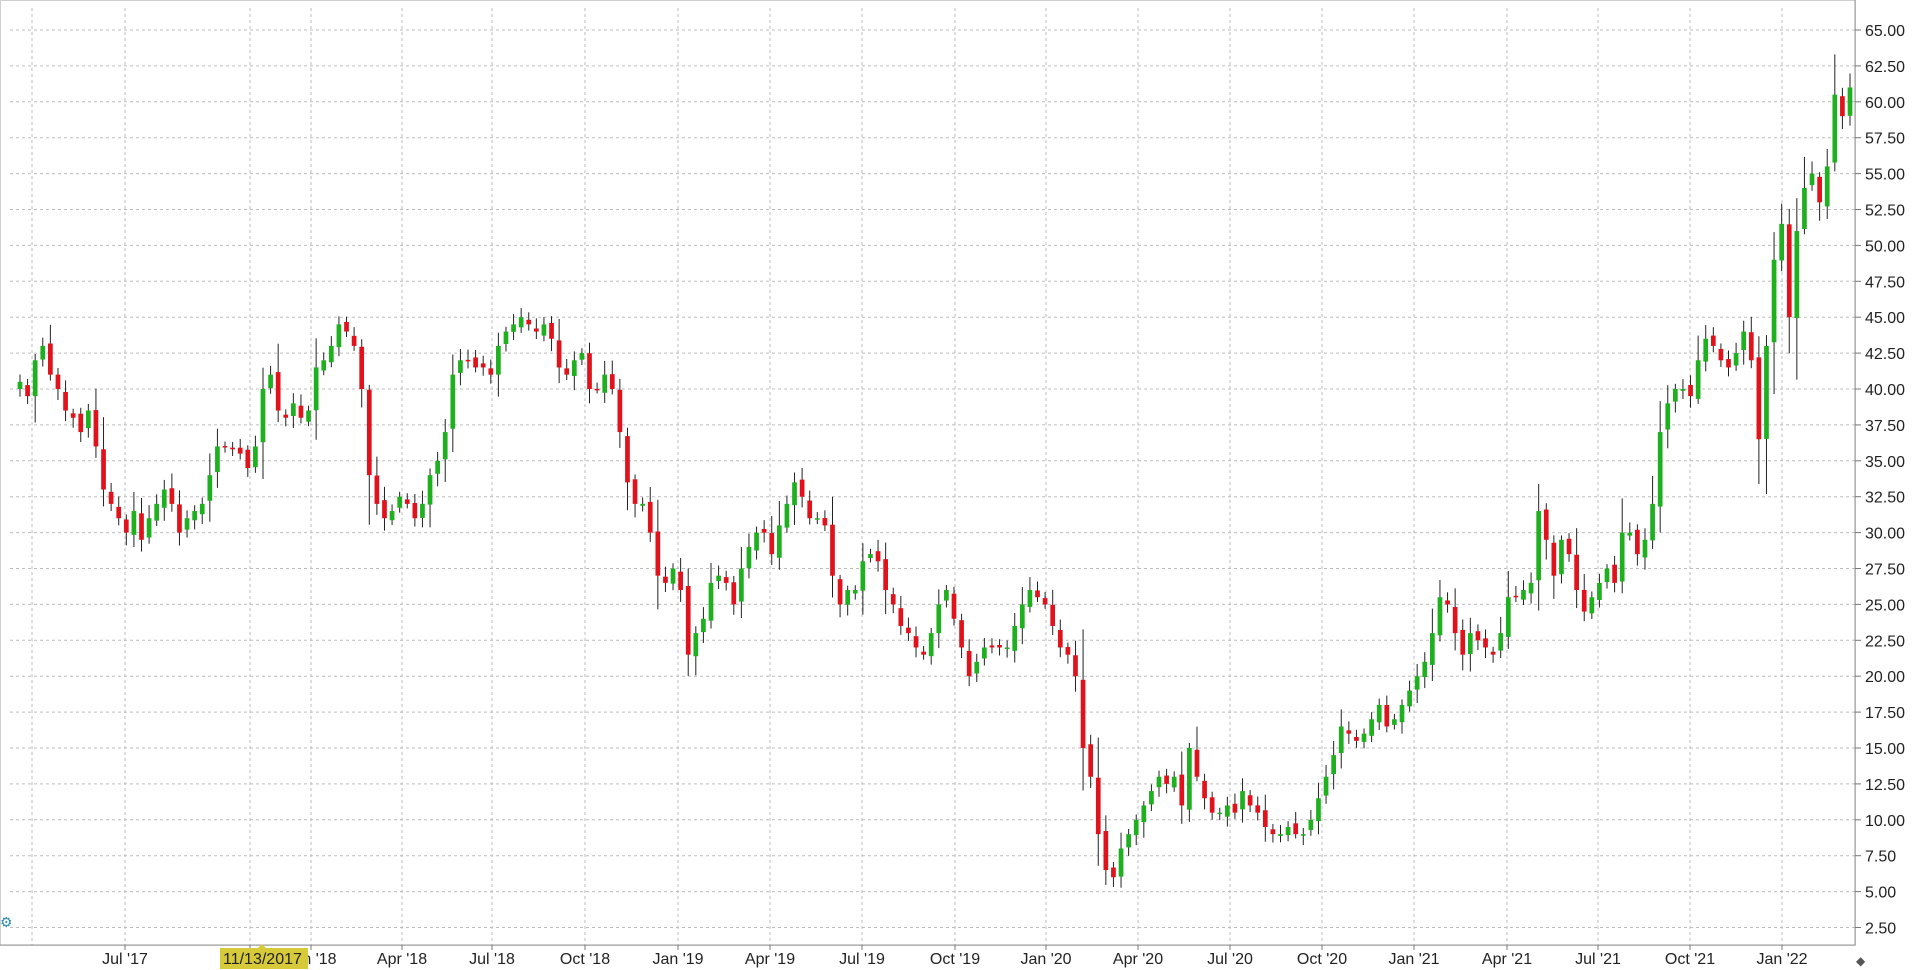 Image resolution: width=1913 pixels, height=970 pixels. I want to click on y-tick-label: 7.50, so click(1880, 857).